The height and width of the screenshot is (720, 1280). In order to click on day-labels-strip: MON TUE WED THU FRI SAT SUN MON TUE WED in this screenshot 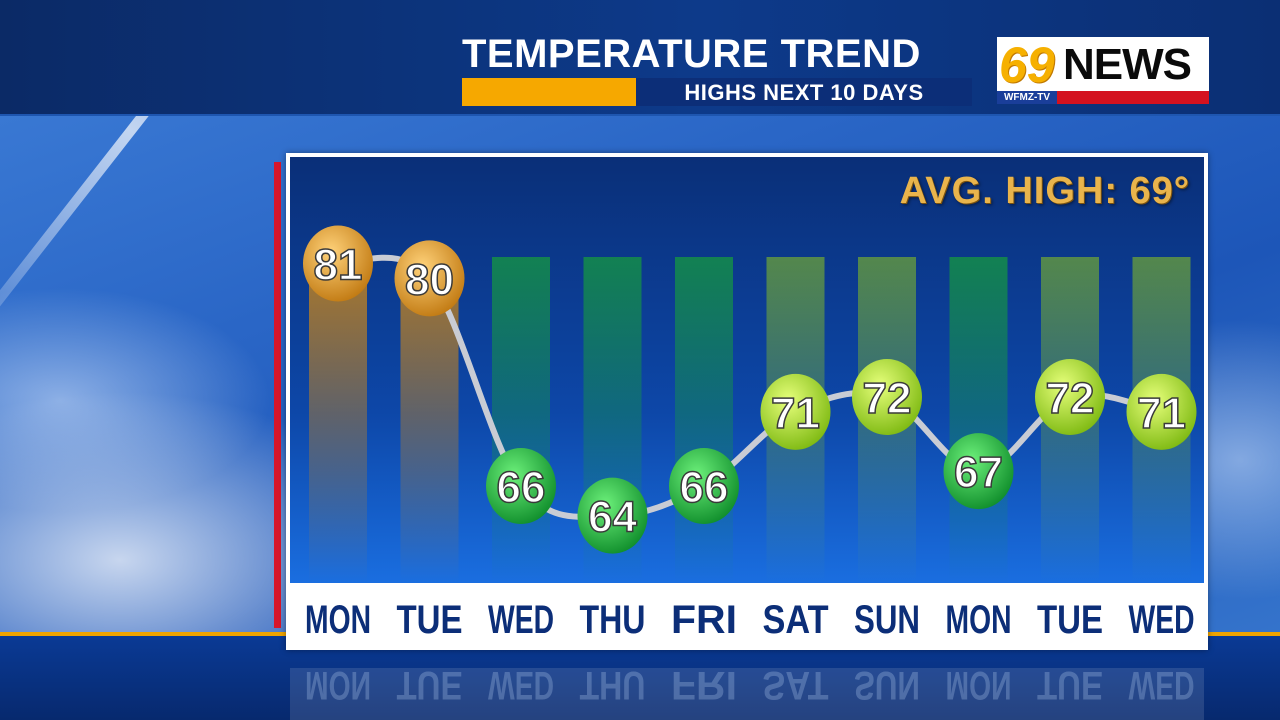, I will do `click(747, 614)`.